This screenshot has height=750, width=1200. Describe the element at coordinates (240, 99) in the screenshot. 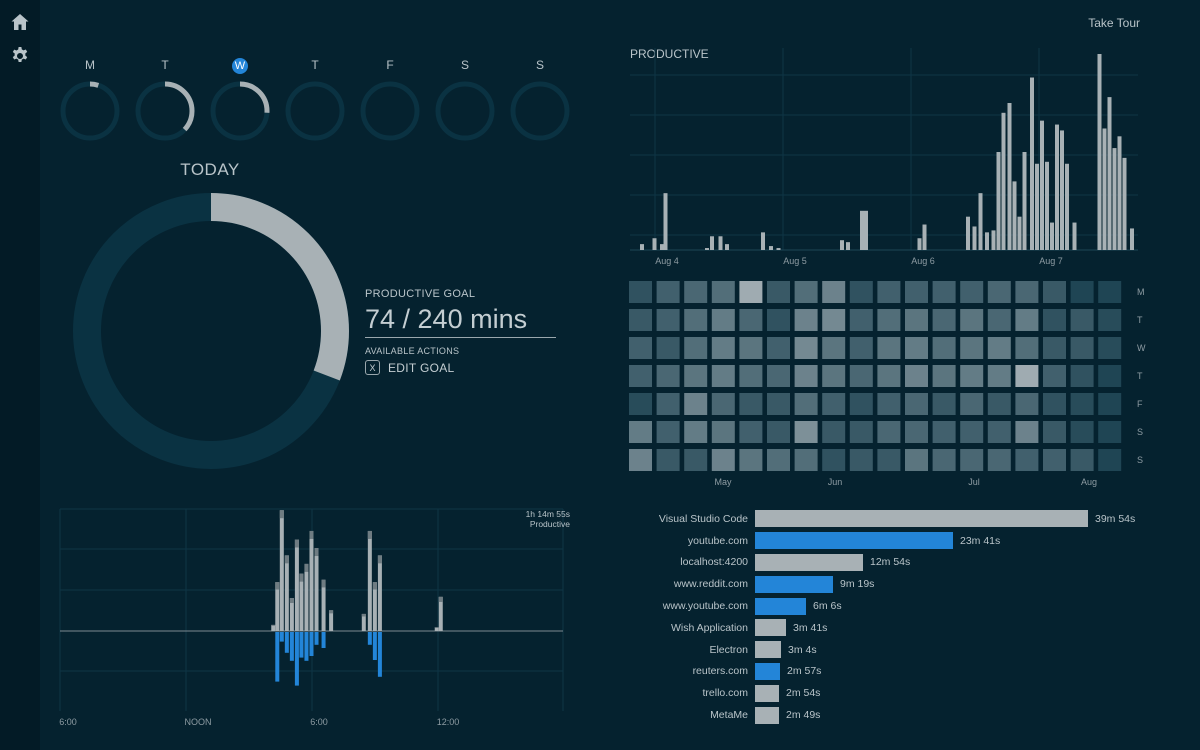

I see `day-ring-2: W` at that location.